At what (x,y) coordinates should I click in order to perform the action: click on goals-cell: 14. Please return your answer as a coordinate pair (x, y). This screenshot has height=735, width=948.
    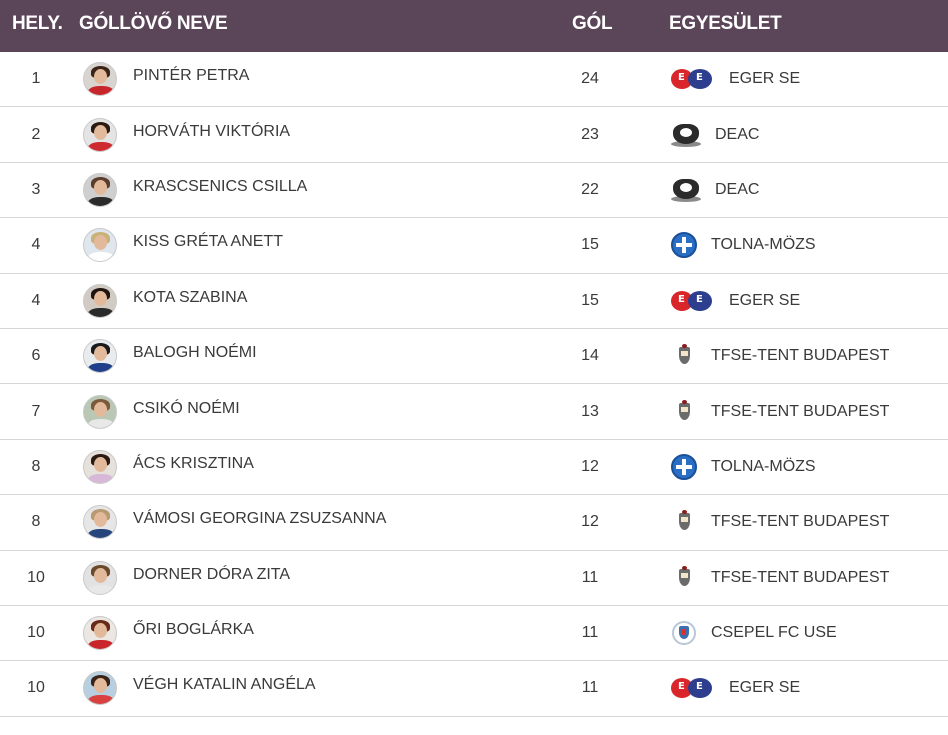
    Looking at the image, I should click on (590, 356).